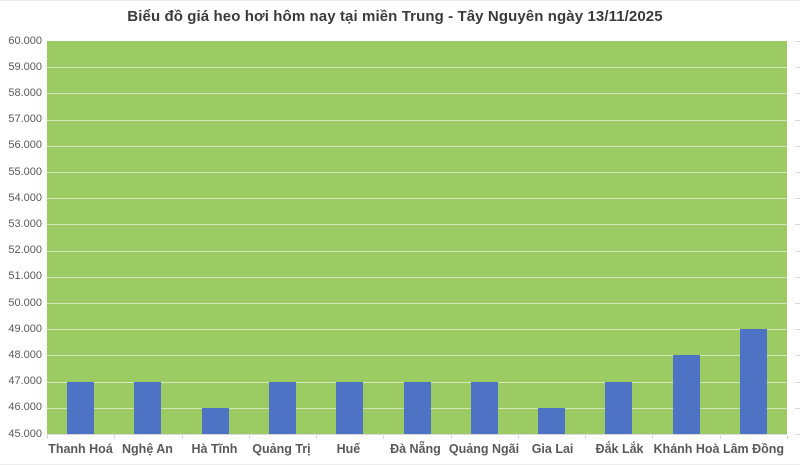  I want to click on x-tick-label: Quảng Ngãi, so click(484, 449).